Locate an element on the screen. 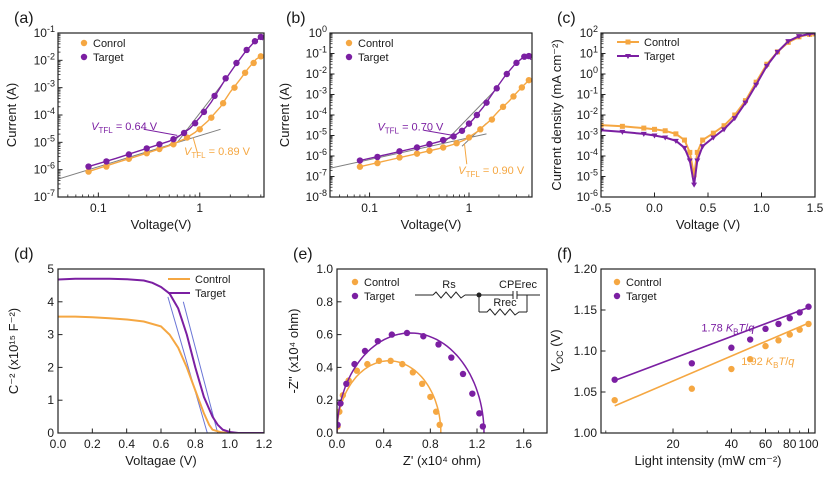  plot-area is located at coordinates (412, 381).